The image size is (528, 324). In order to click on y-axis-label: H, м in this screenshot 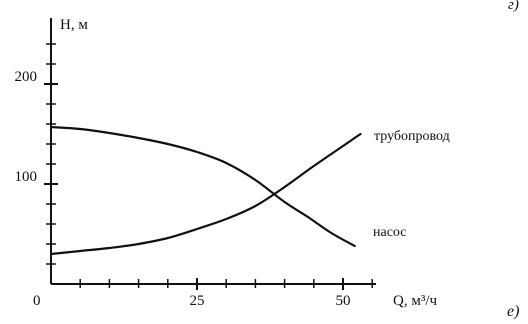, I will do `click(74, 25)`.